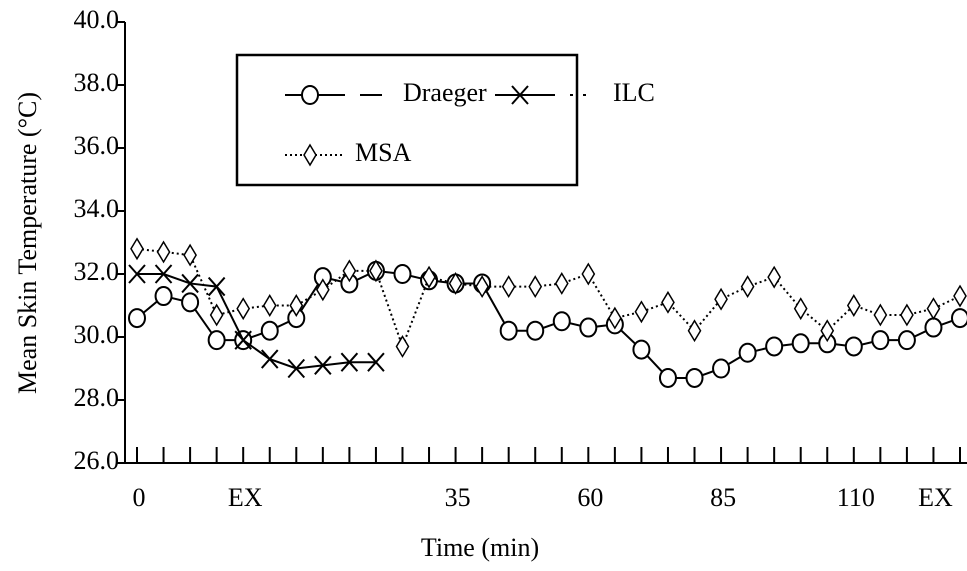 The width and height of the screenshot is (967, 571). What do you see at coordinates (27, 243) in the screenshot?
I see `y-axis-title: Mean Skin Temperature (°C)` at bounding box center [27, 243].